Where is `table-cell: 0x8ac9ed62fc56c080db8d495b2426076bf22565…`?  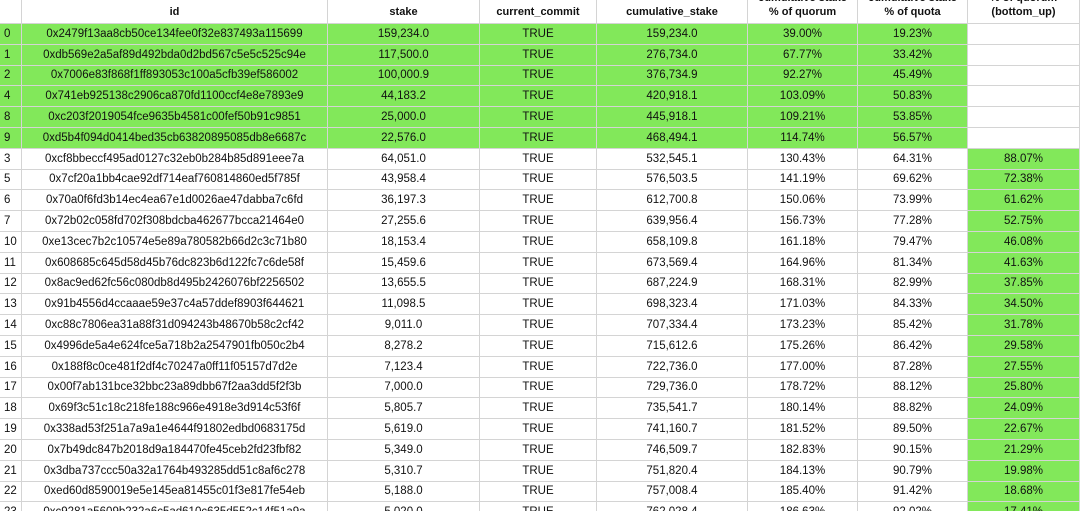
table-cell: 0x8ac9ed62fc56c080db8d495b2426076bf22565… is located at coordinates (175, 284).